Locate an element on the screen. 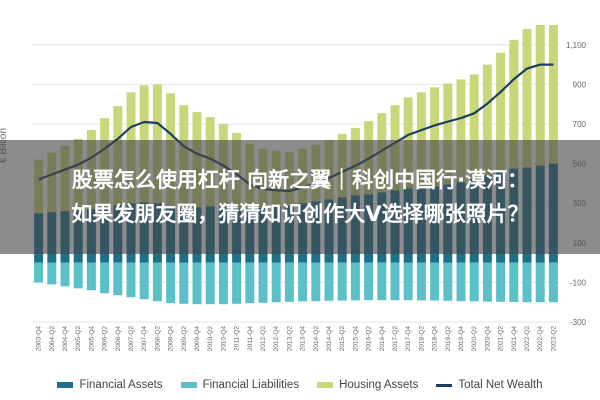 This screenshot has height=400, width=600. x-tick-label: 2013-Q4 is located at coordinates (303, 339).